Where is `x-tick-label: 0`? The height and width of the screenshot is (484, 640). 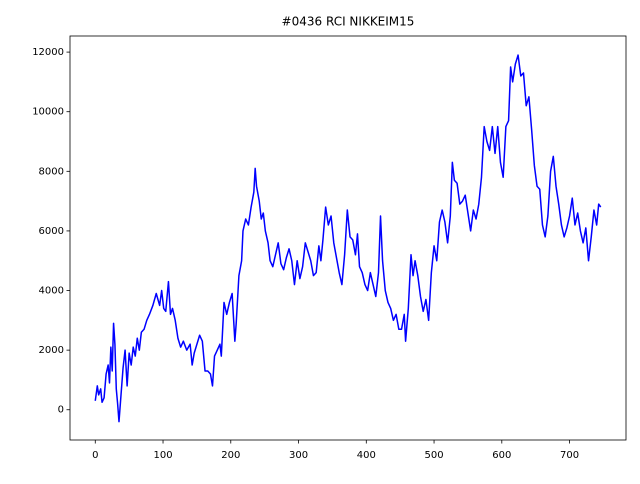
x-tick-label: 0 is located at coordinates (95, 455).